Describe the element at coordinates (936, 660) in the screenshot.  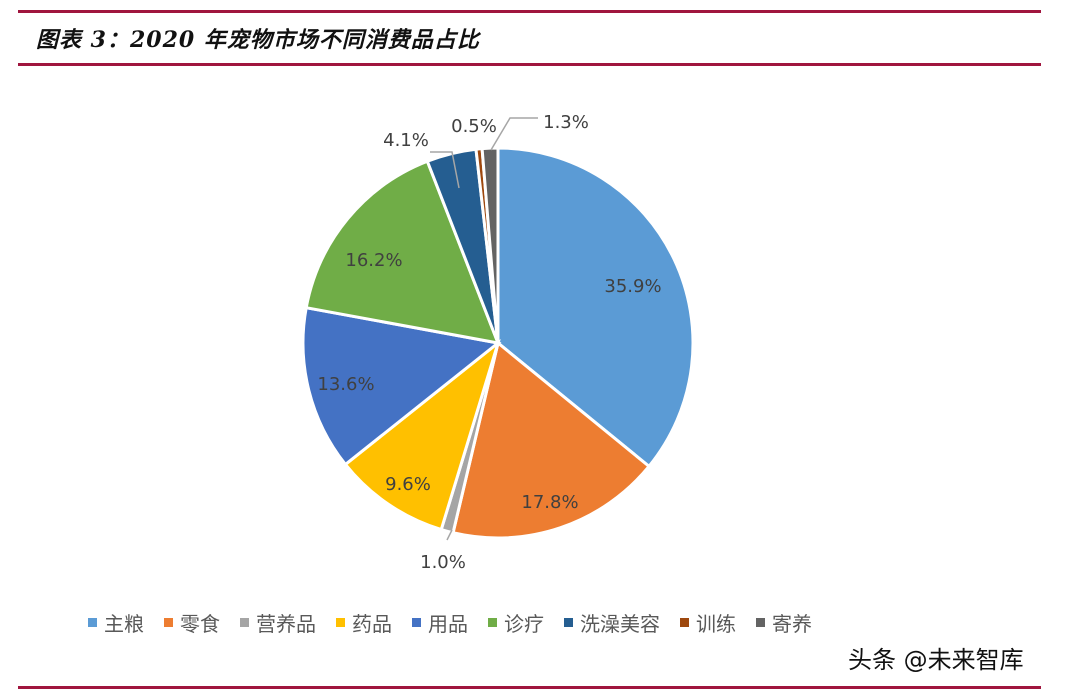
I see `watermark: 头条 @未来智库` at that location.